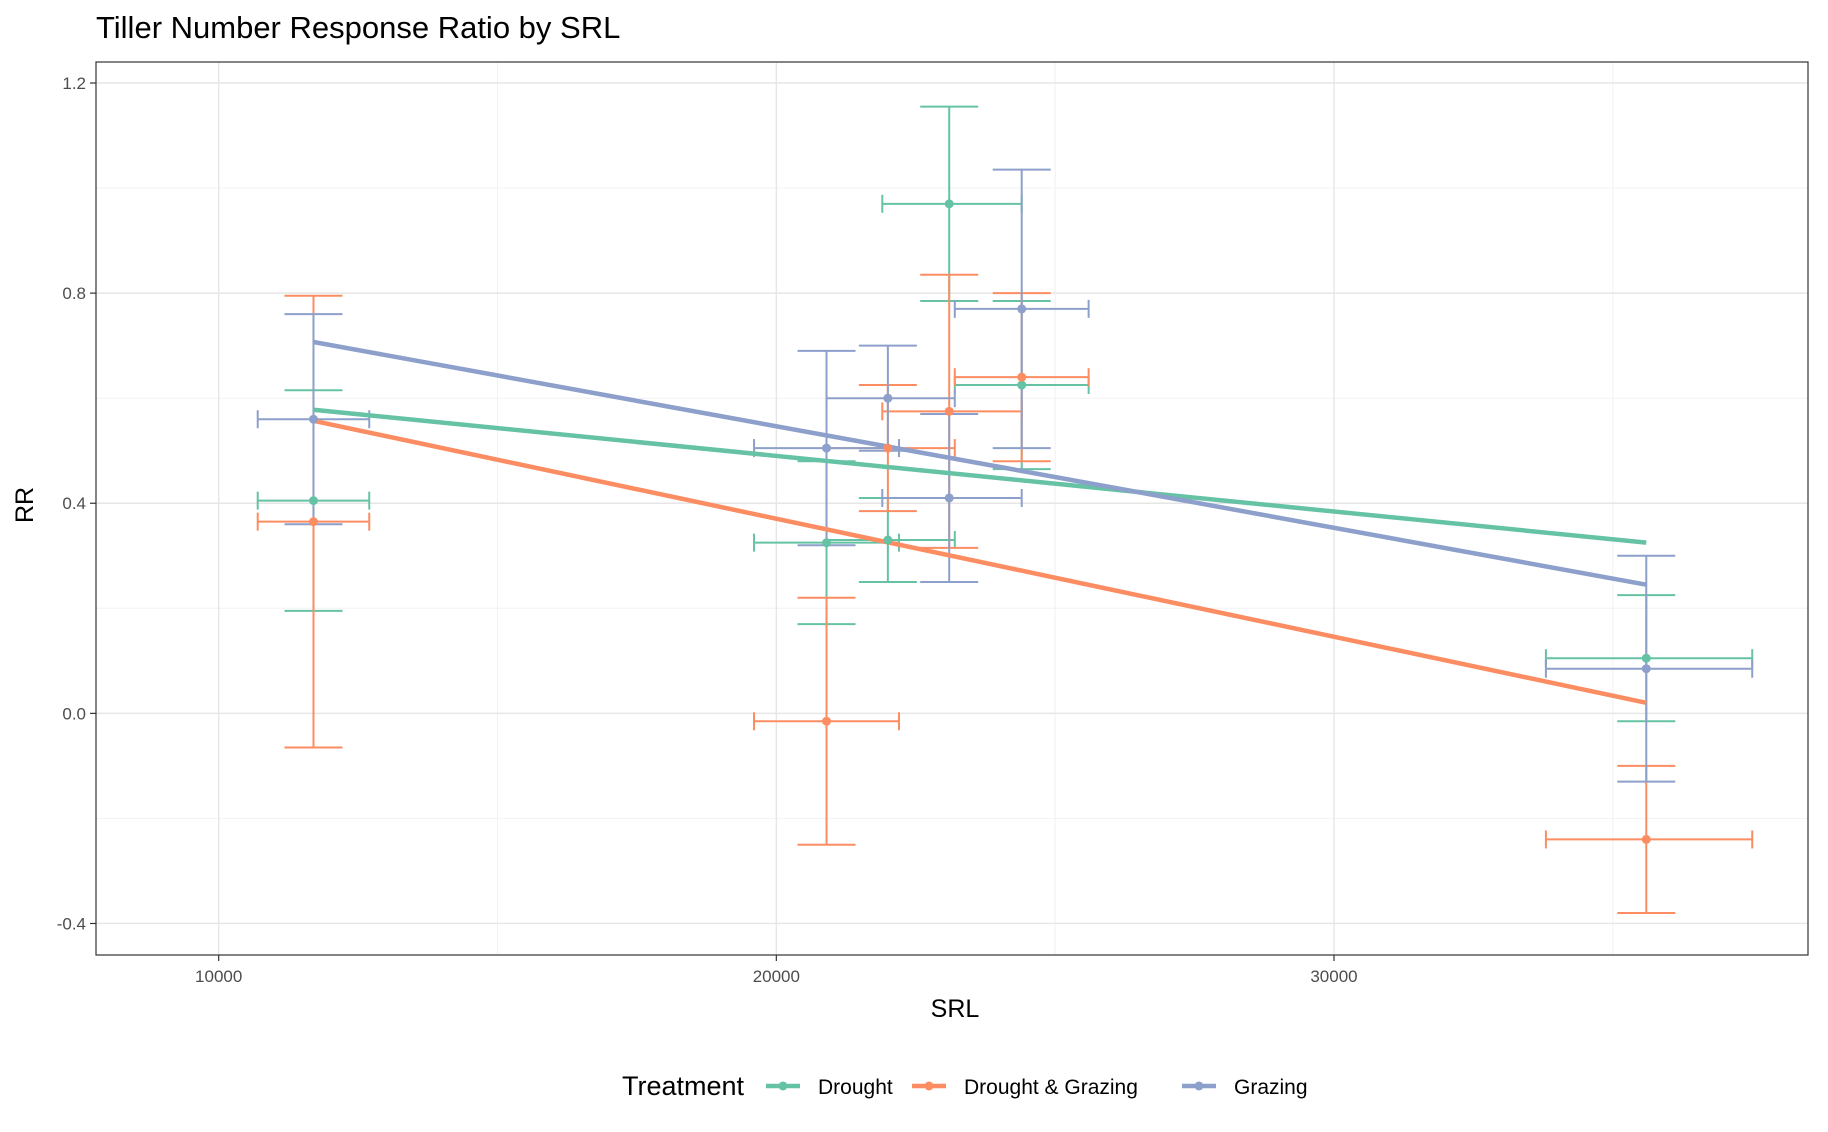 This screenshot has width=1828, height=1132. What do you see at coordinates (71, 923) in the screenshot?
I see `y-tick-label: -0.4` at bounding box center [71, 923].